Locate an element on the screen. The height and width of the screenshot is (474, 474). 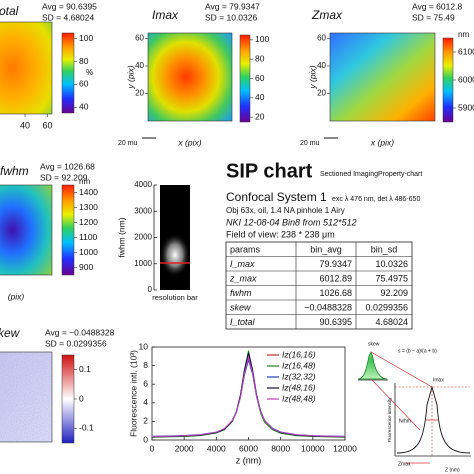
y-axis-label: Fluorescence intl. (10³) is located at coordinates (133, 393).